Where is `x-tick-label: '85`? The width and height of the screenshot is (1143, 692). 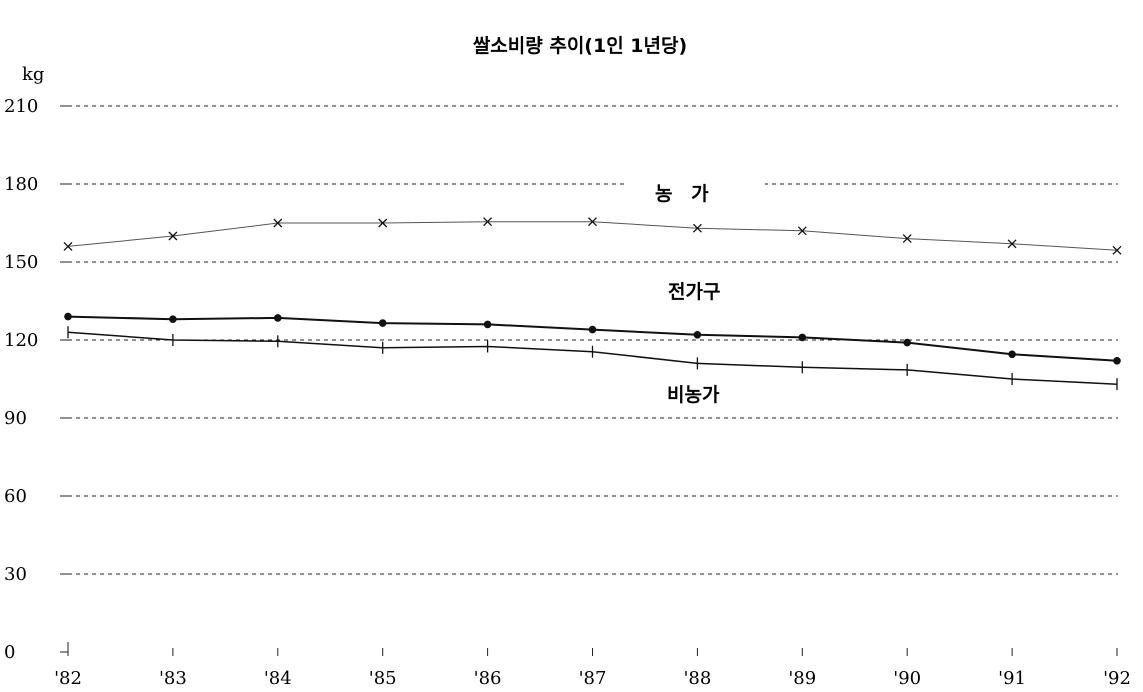
x-tick-label: '85 is located at coordinates (383, 678).